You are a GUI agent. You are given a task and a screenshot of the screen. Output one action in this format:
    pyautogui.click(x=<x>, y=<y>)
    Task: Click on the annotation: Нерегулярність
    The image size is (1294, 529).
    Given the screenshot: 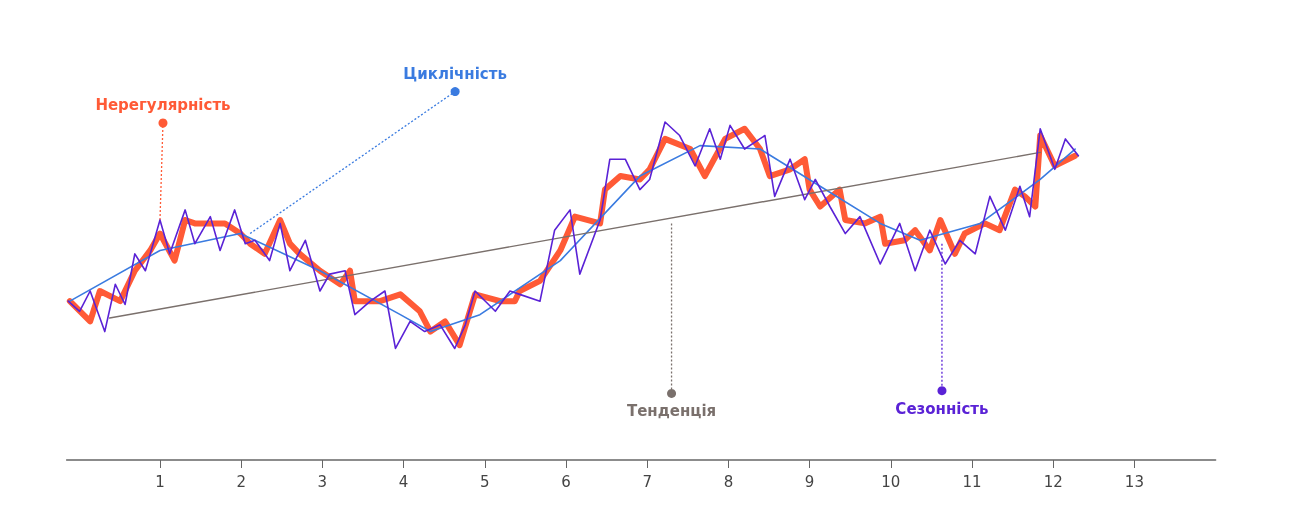 What is the action you would take?
    pyautogui.click(x=163, y=105)
    